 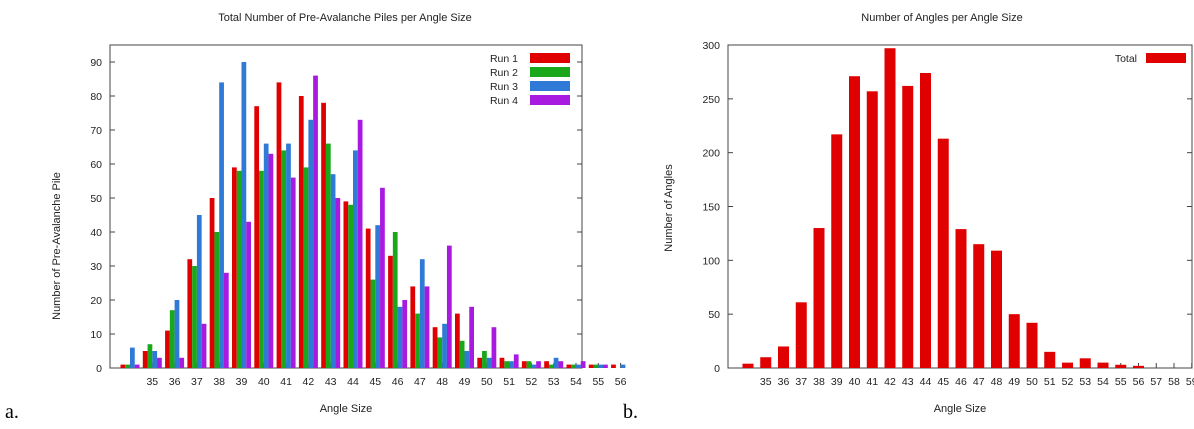 What do you see at coordinates (801, 382) in the screenshot?
I see `chart-b-xtick-label: 37` at bounding box center [801, 382].